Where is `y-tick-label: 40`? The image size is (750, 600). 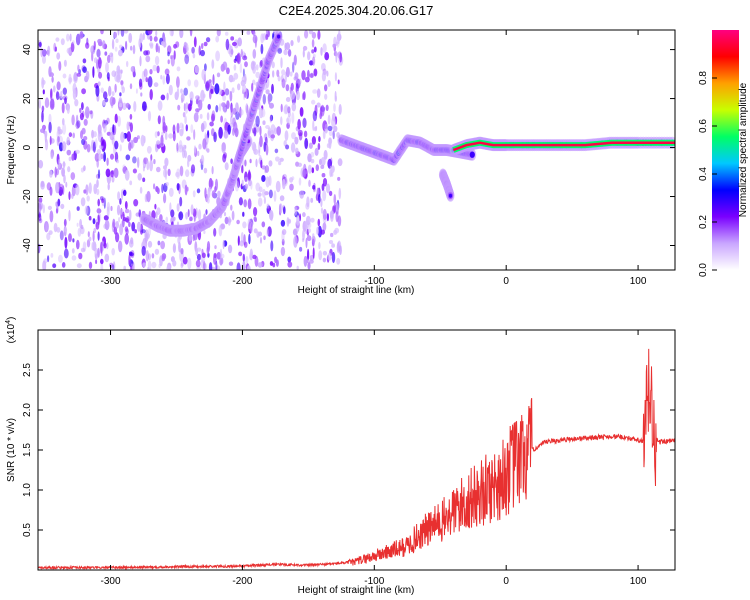
y-tick-label: 40 is located at coordinates (27, 50).